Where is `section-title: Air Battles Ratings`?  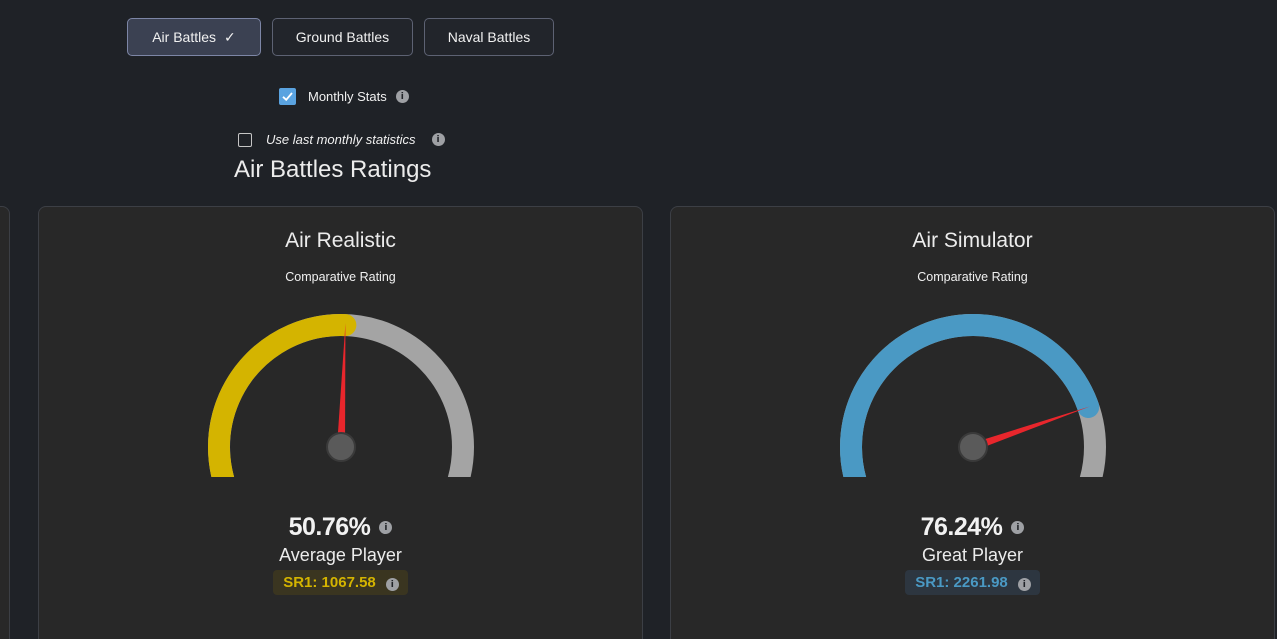 section-title: Air Battles Ratings is located at coordinates (333, 169).